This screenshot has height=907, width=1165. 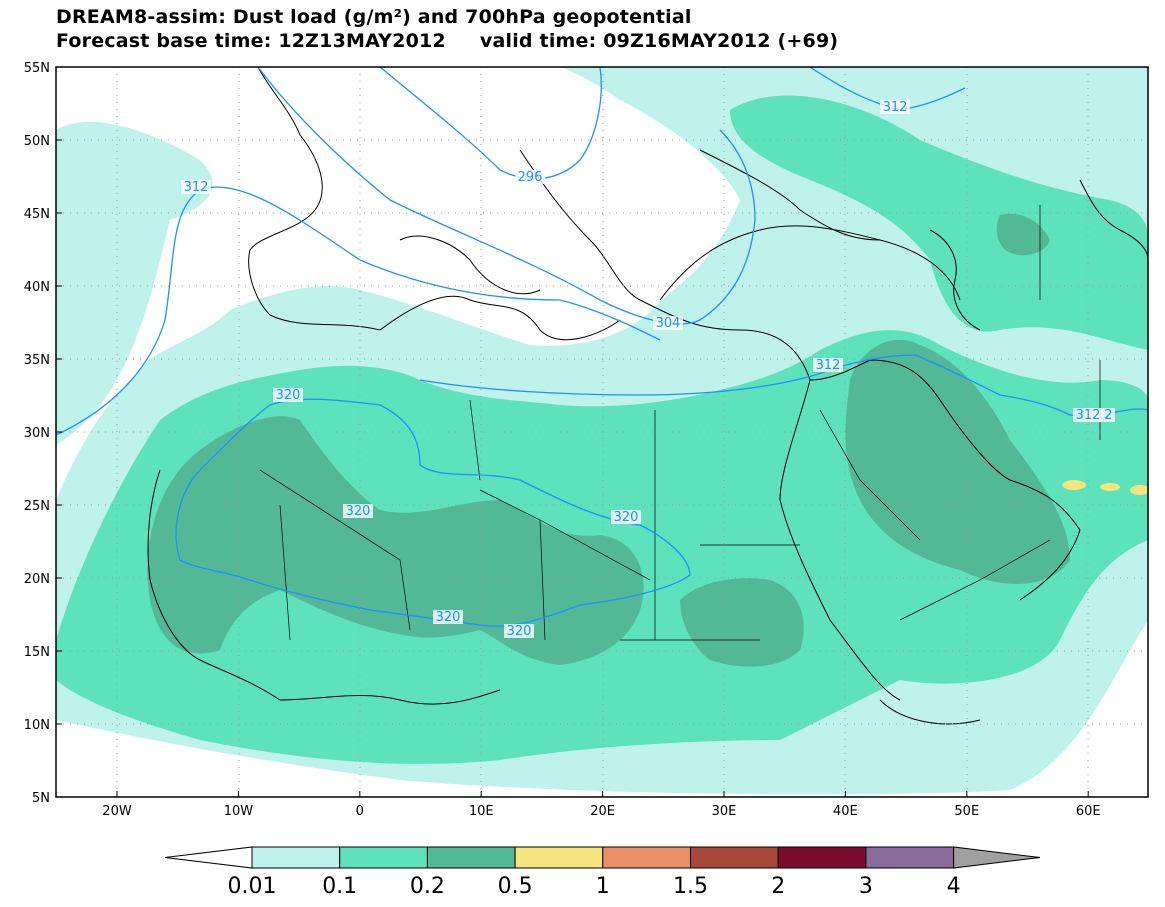 I want to click on dust-level-0.2, so click(x=395, y=540).